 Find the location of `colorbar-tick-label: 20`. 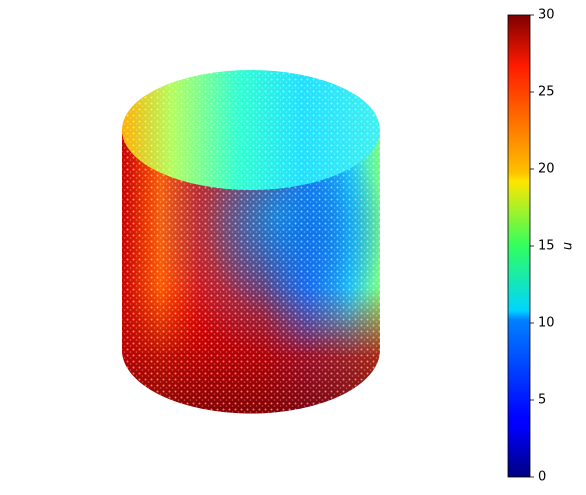

colorbar-tick-label: 20 is located at coordinates (546, 169).